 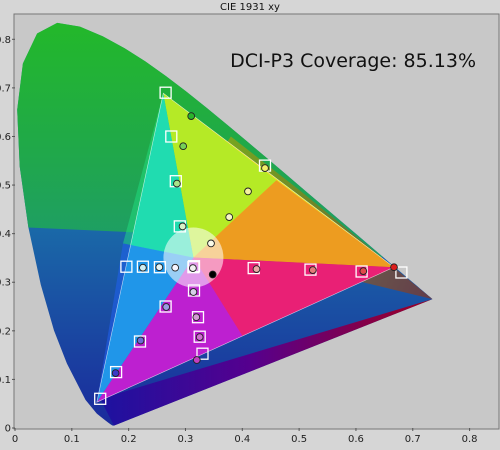 I want to click on y-tick-label: 0.8, so click(x=5, y=40).